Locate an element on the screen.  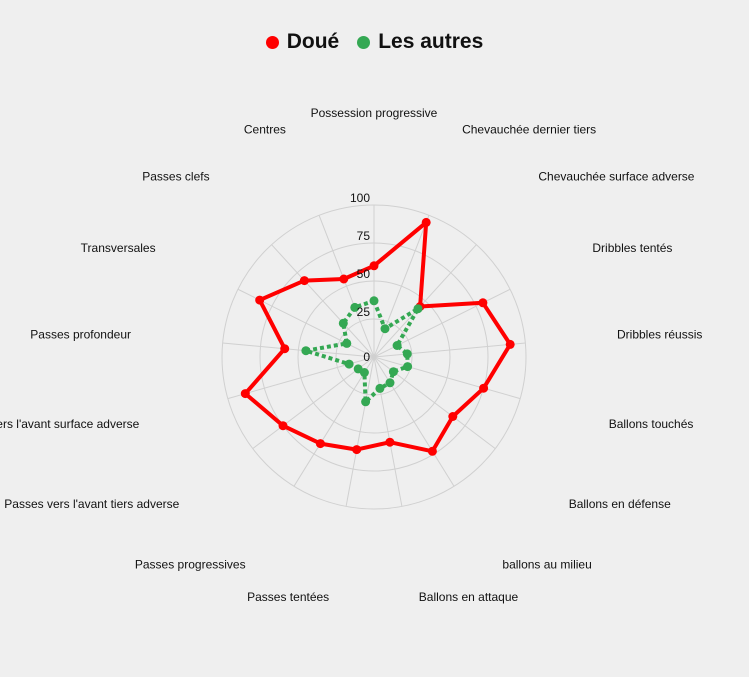
axis-label: Dribbles réussis is located at coordinates (659, 335).